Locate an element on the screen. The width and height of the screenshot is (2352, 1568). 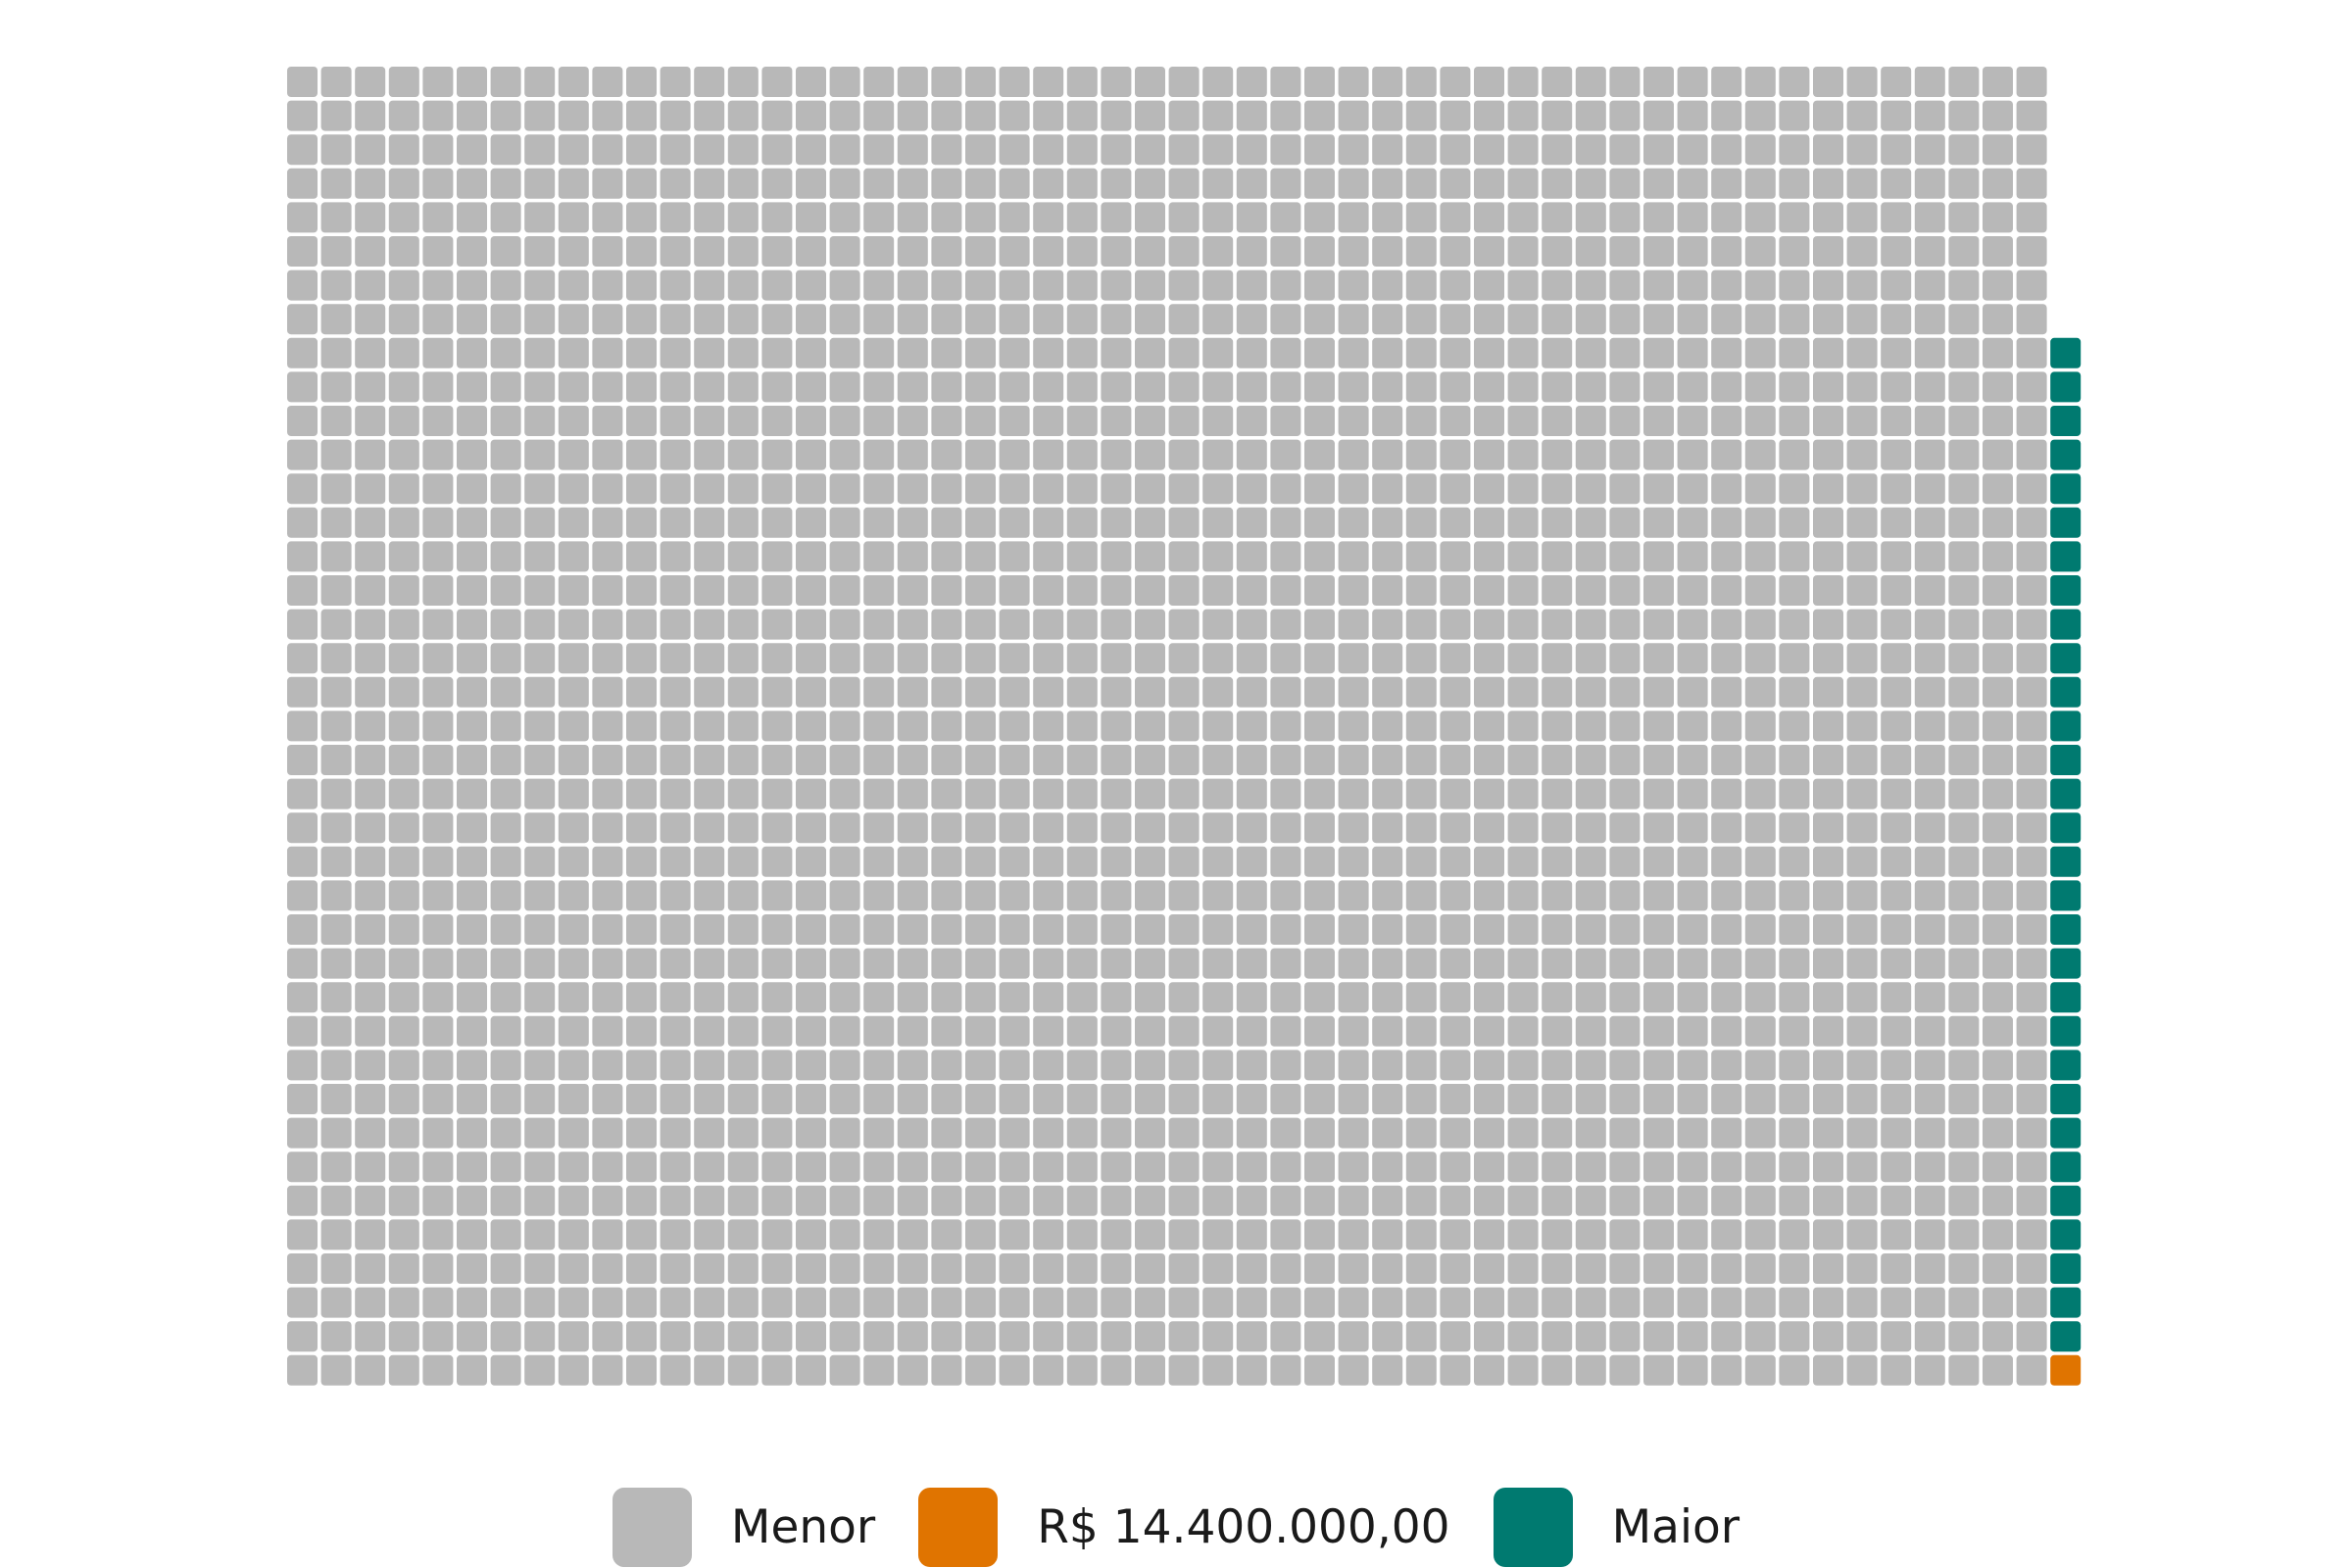
waffle-cell-maior is located at coordinates (2066, 522).